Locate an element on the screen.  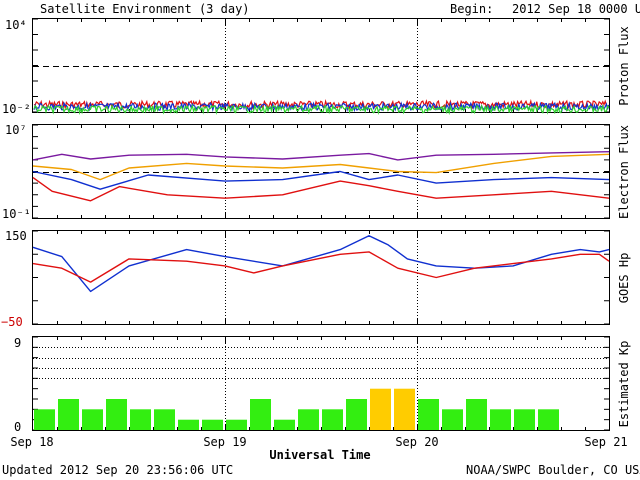
electron-ytick-top: 10⁷ is located at coordinates (16, 130).